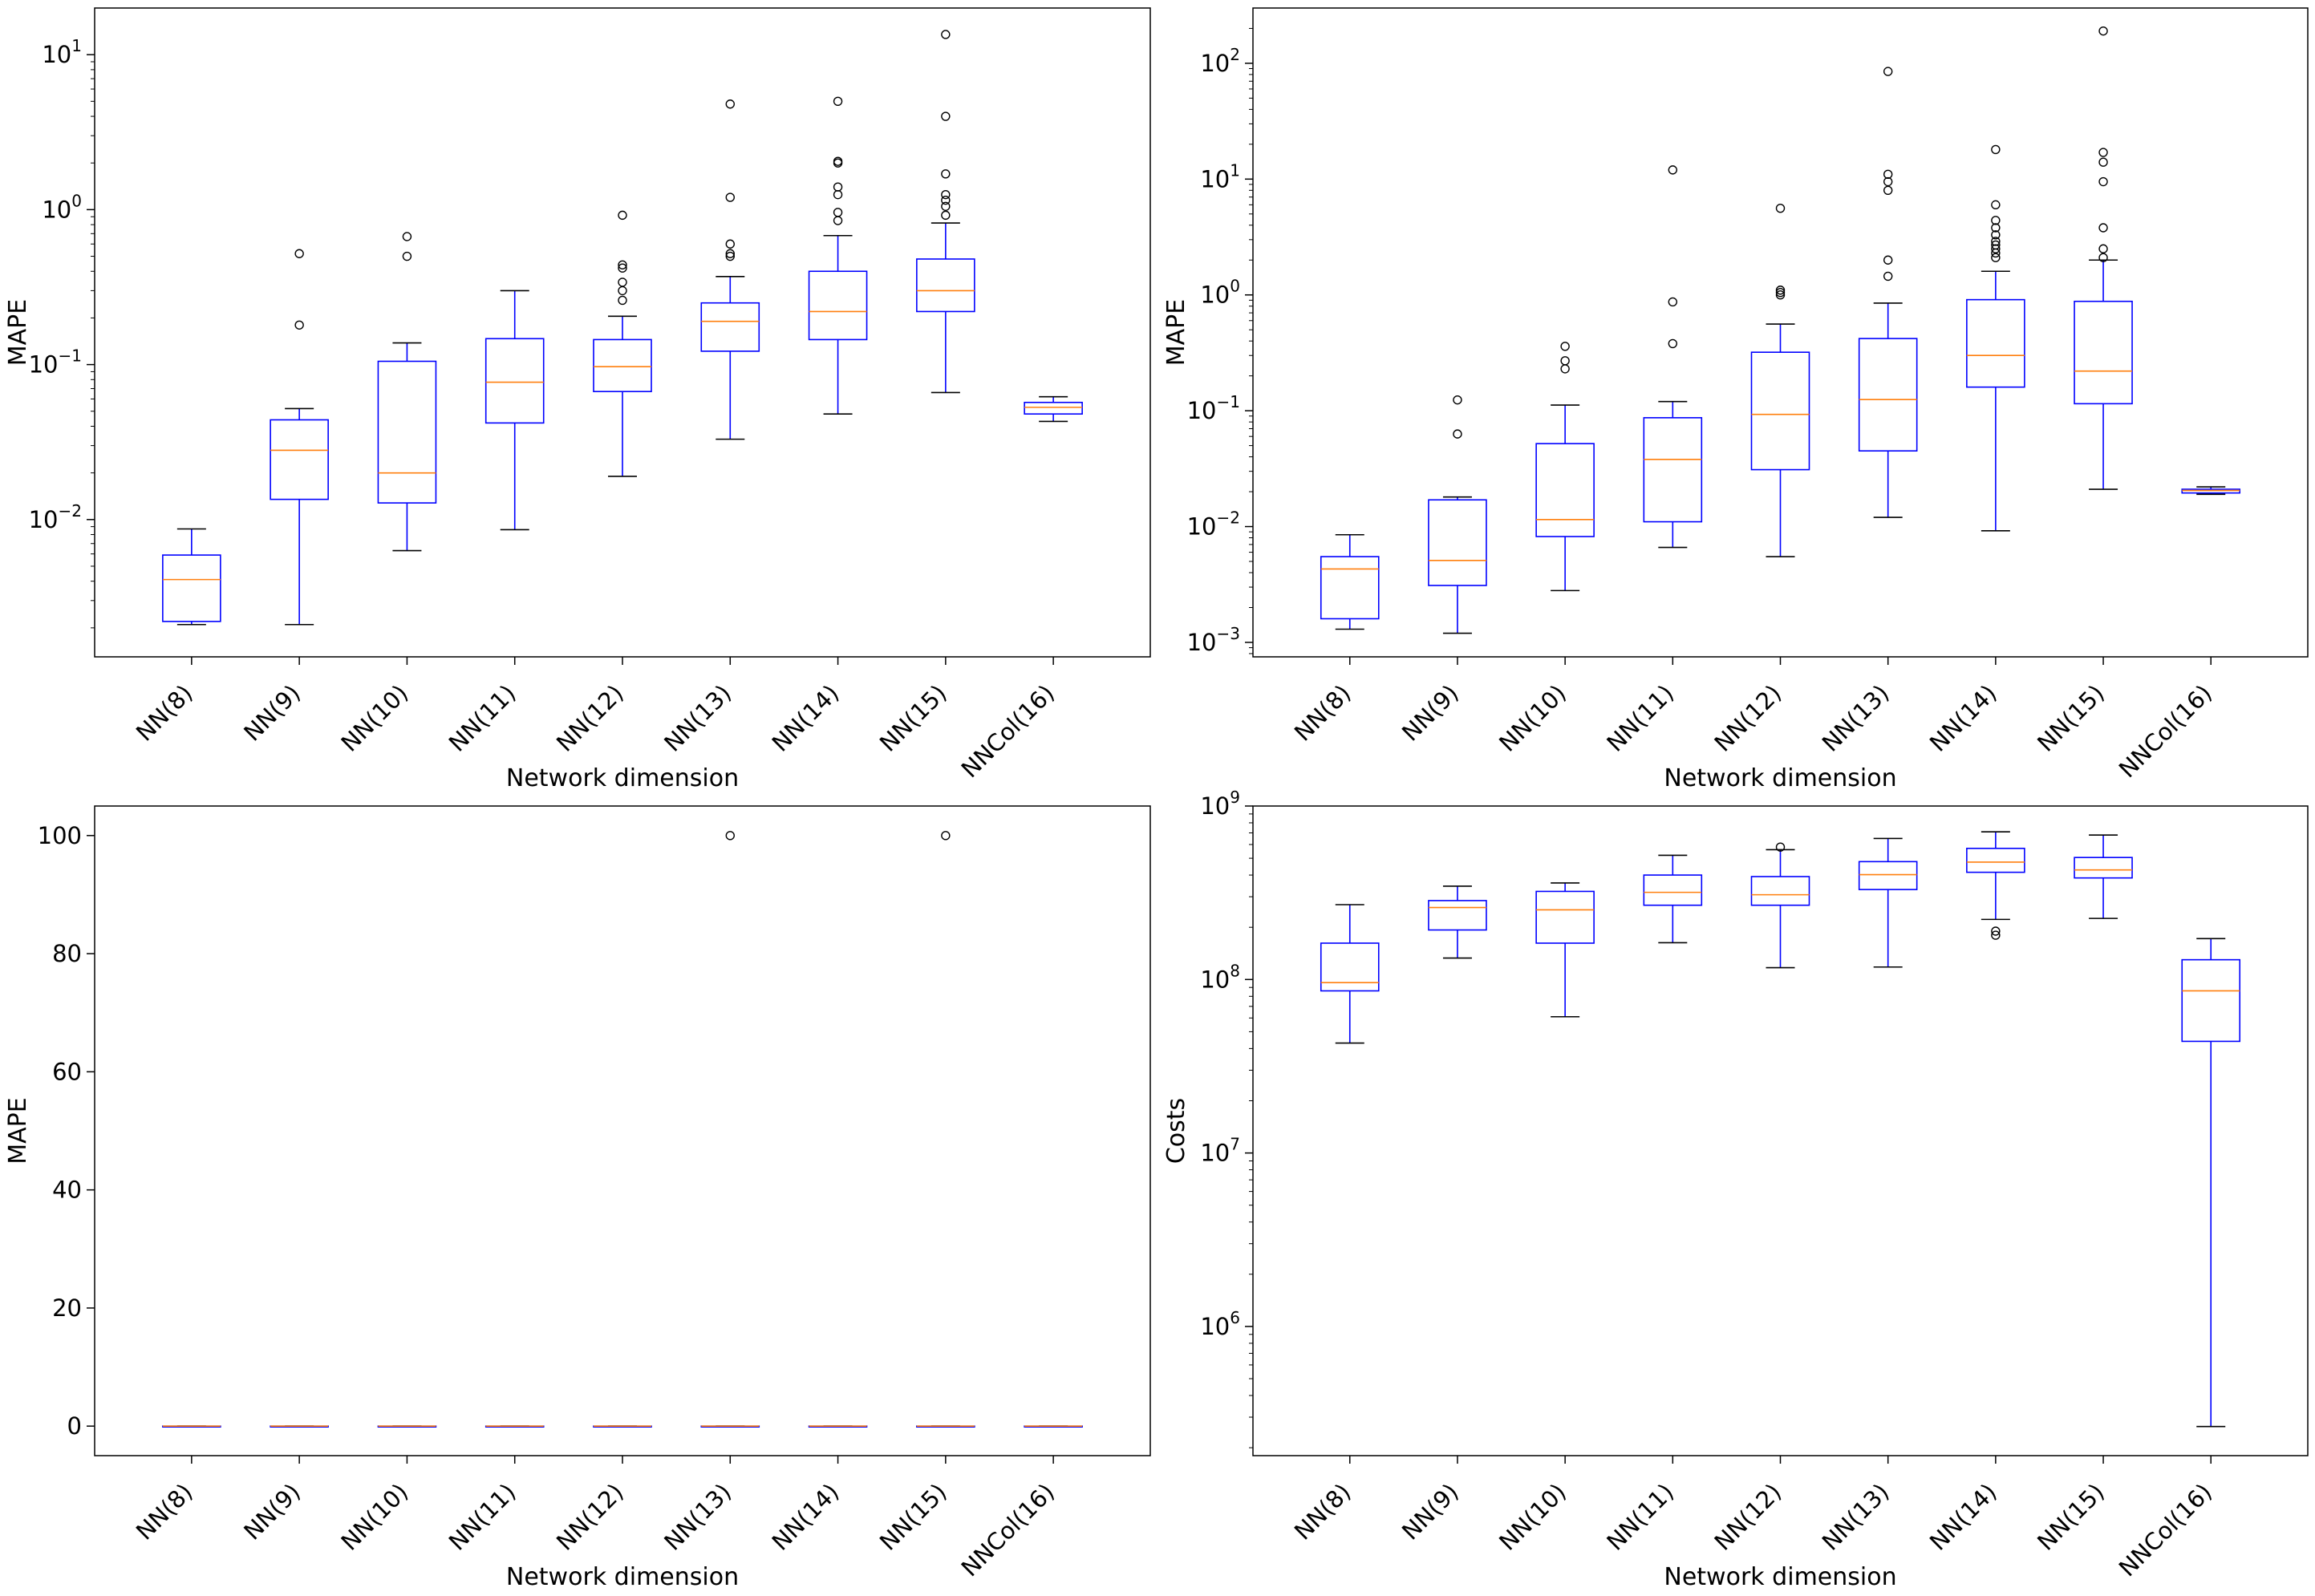 The height and width of the screenshot is (1596, 2315). What do you see at coordinates (74, 1426) in the screenshot?
I see `y-tick-label: 0` at bounding box center [74, 1426].